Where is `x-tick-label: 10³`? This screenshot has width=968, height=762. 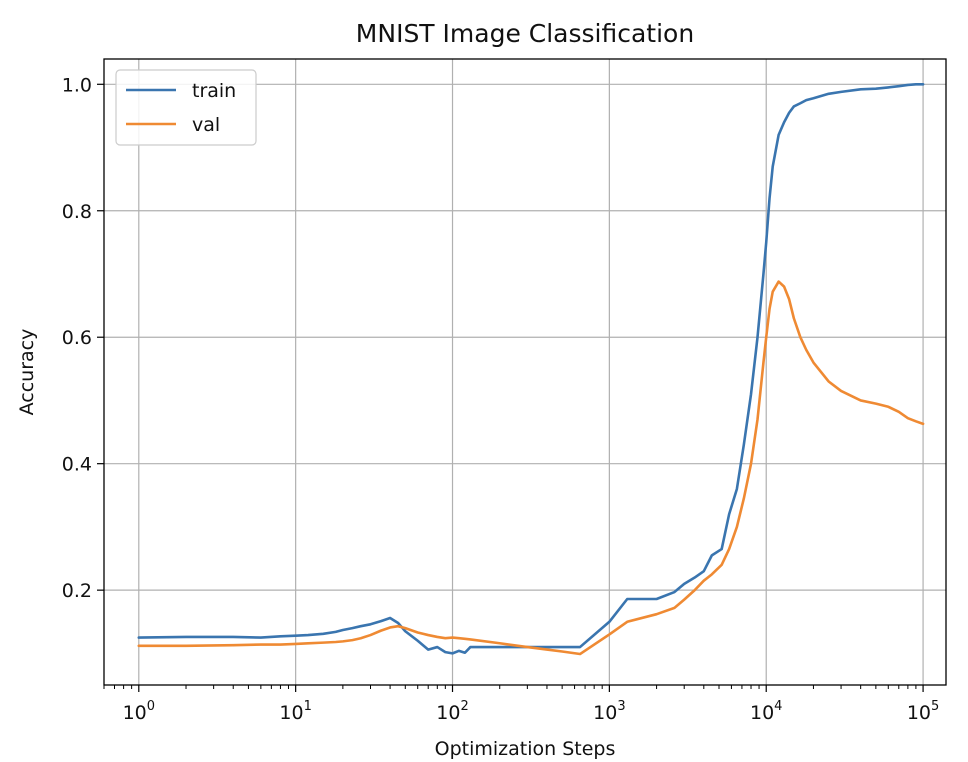
x-tick-label: 10³ is located at coordinates (609, 711).